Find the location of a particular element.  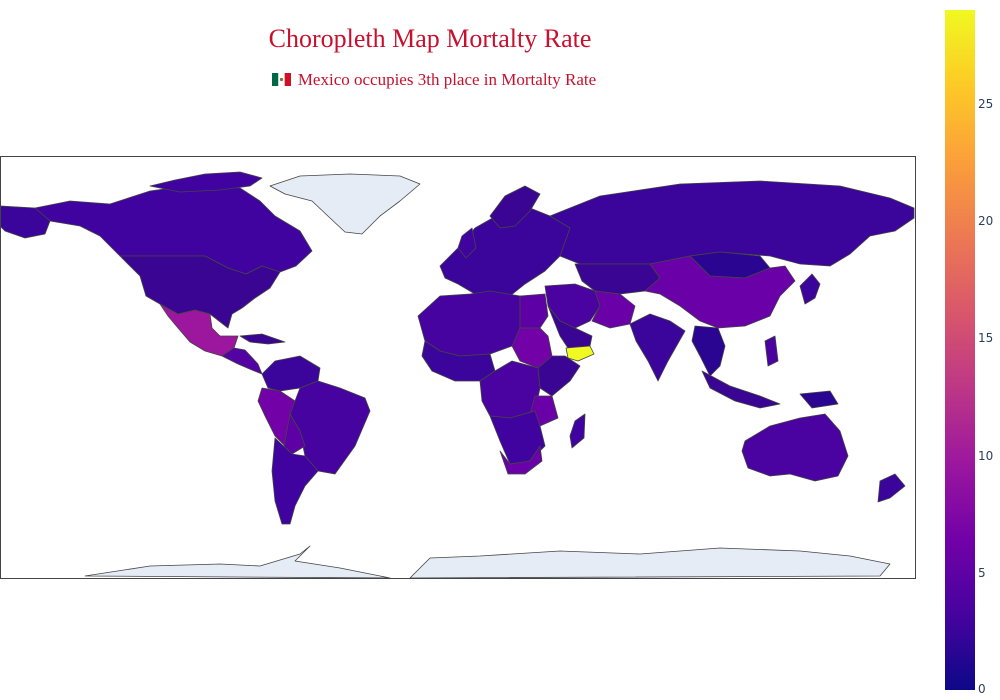

region-southern-africa is located at coordinates (517, 437).